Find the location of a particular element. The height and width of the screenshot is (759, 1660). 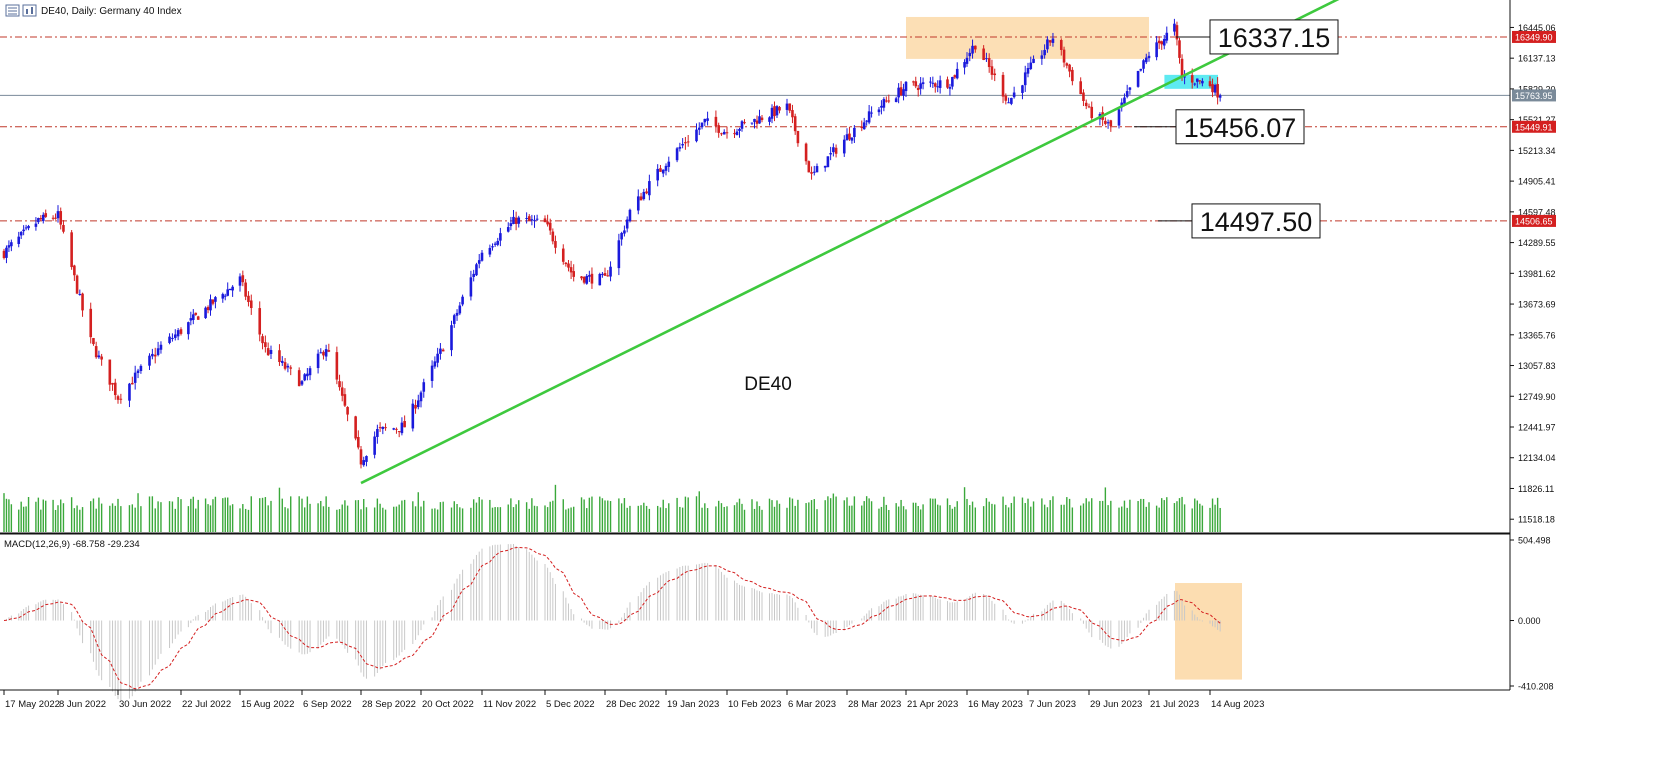

price-tick-label: 12749.90 is located at coordinates (1537, 397).